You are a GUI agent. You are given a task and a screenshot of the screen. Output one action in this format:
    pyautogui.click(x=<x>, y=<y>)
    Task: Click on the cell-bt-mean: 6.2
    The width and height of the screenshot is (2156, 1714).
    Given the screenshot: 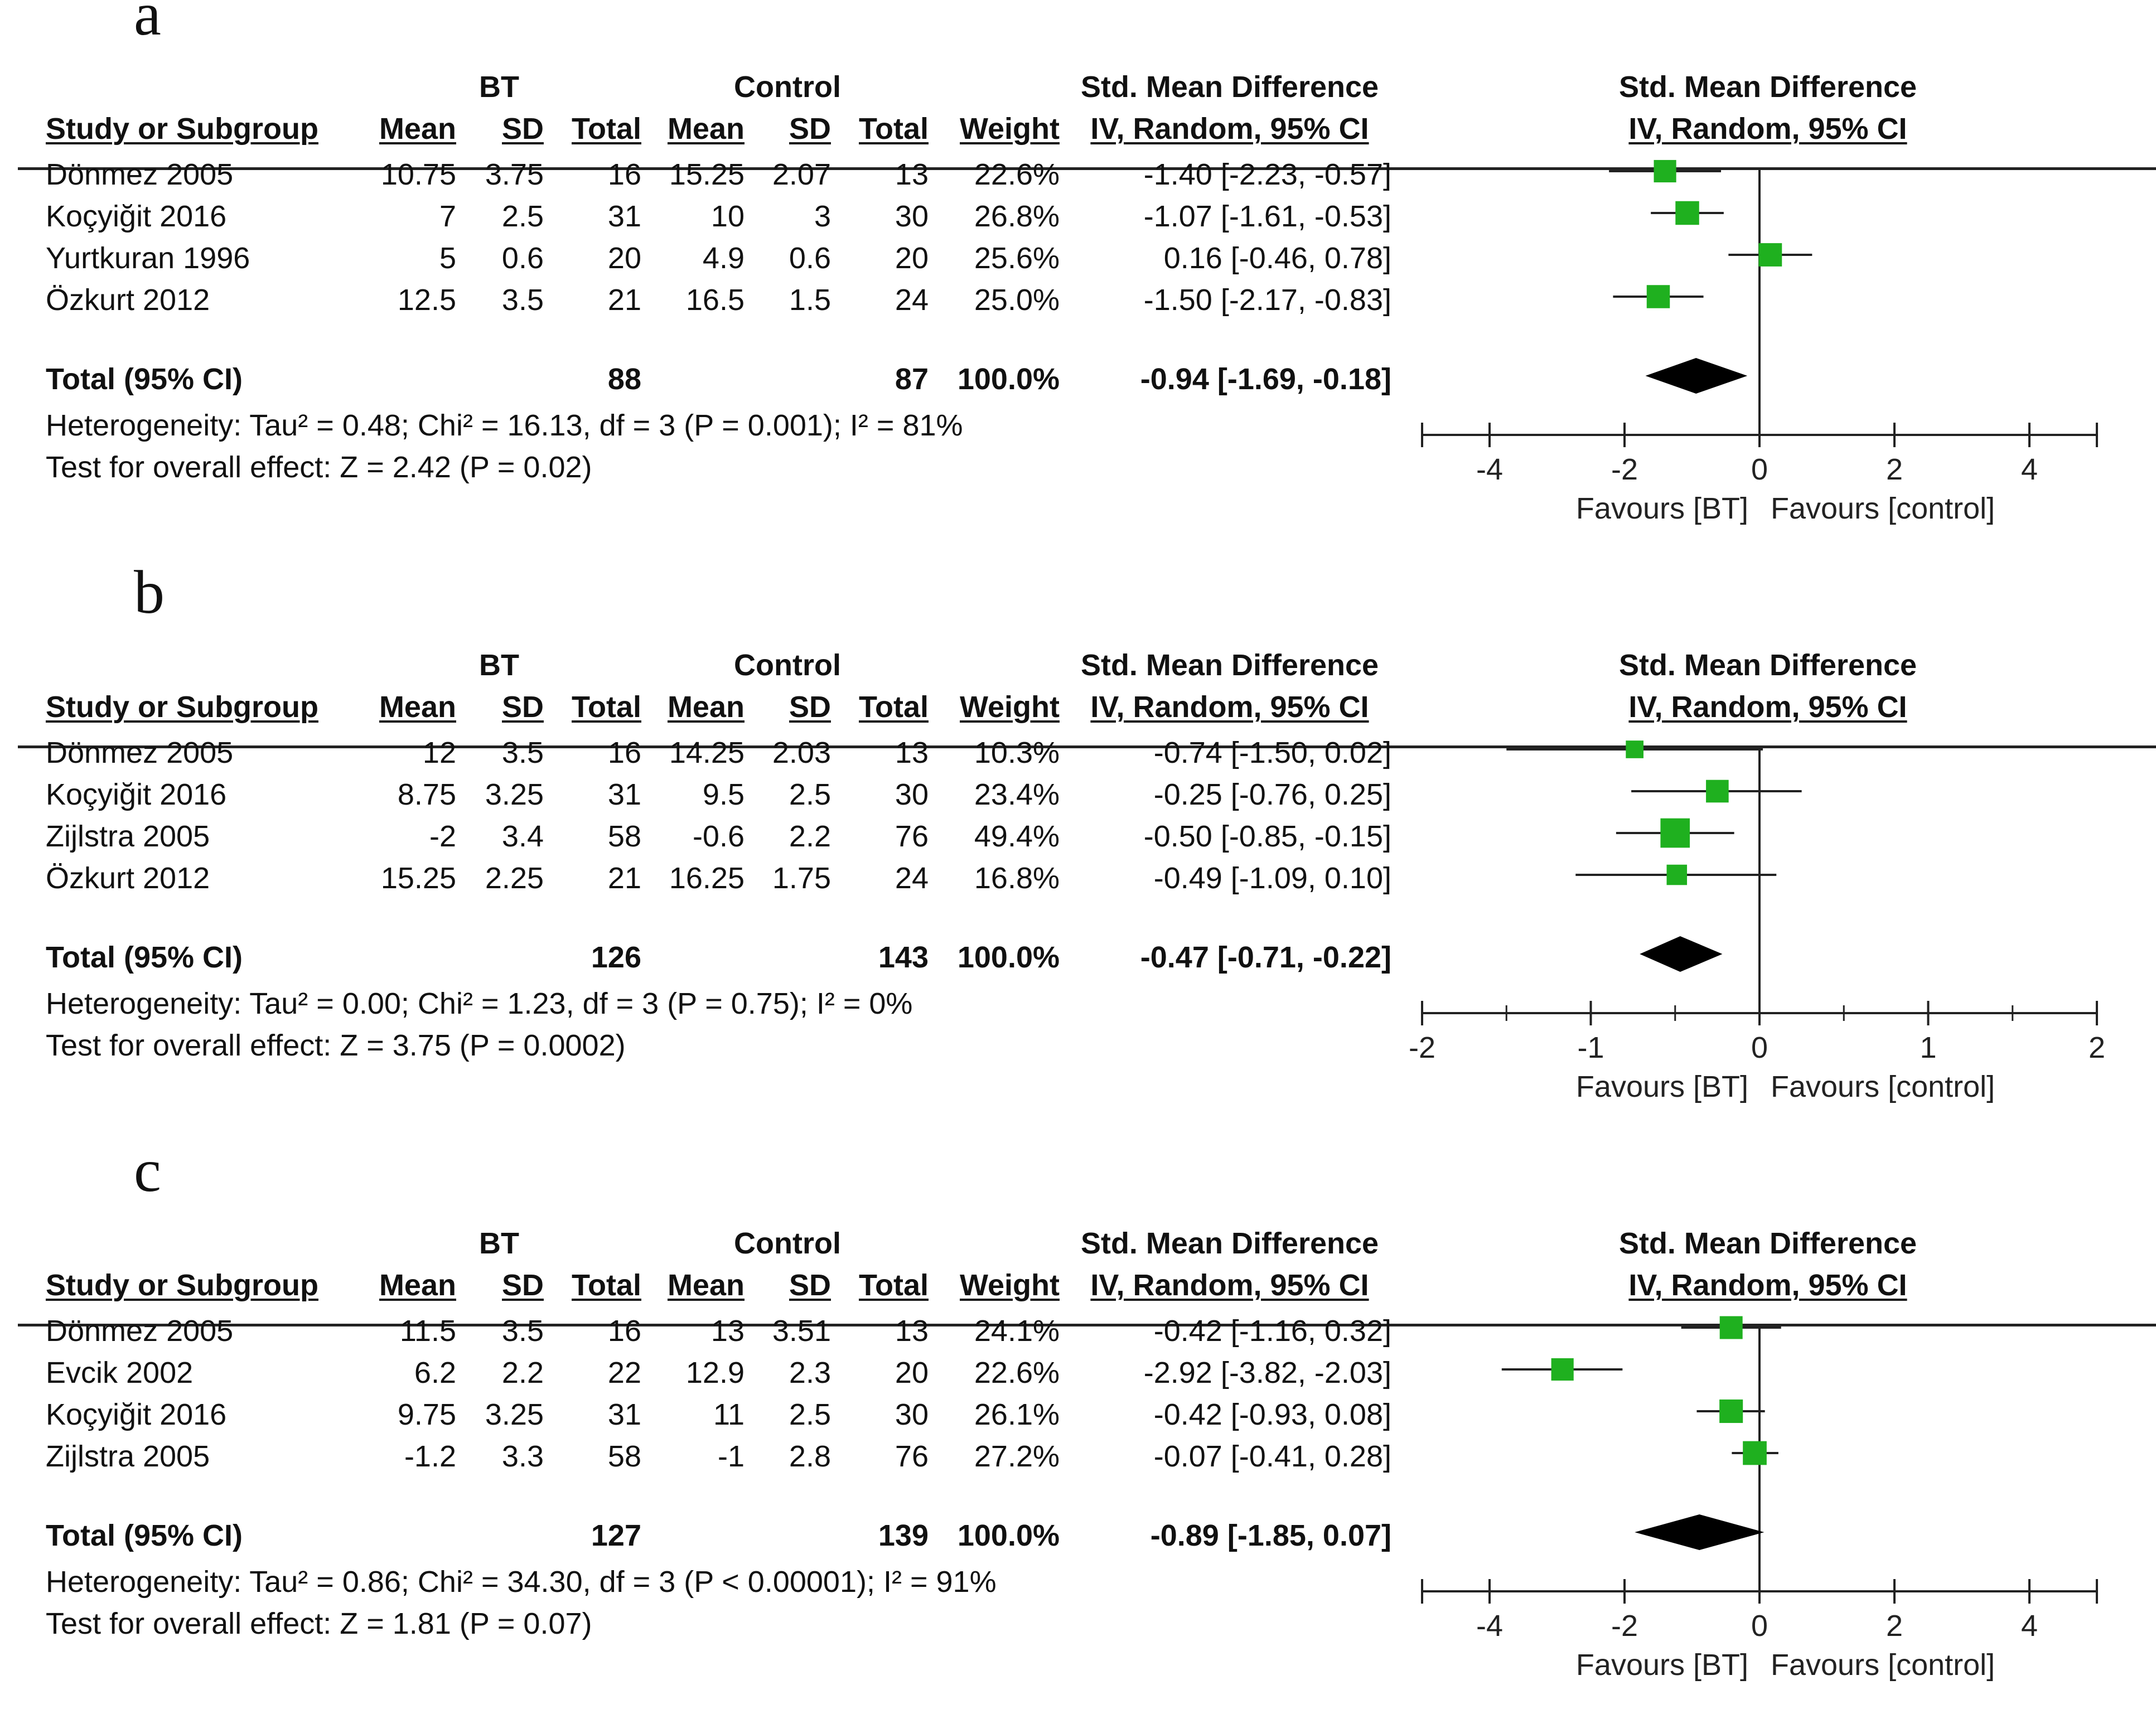 What is the action you would take?
    pyautogui.click(x=435, y=1372)
    